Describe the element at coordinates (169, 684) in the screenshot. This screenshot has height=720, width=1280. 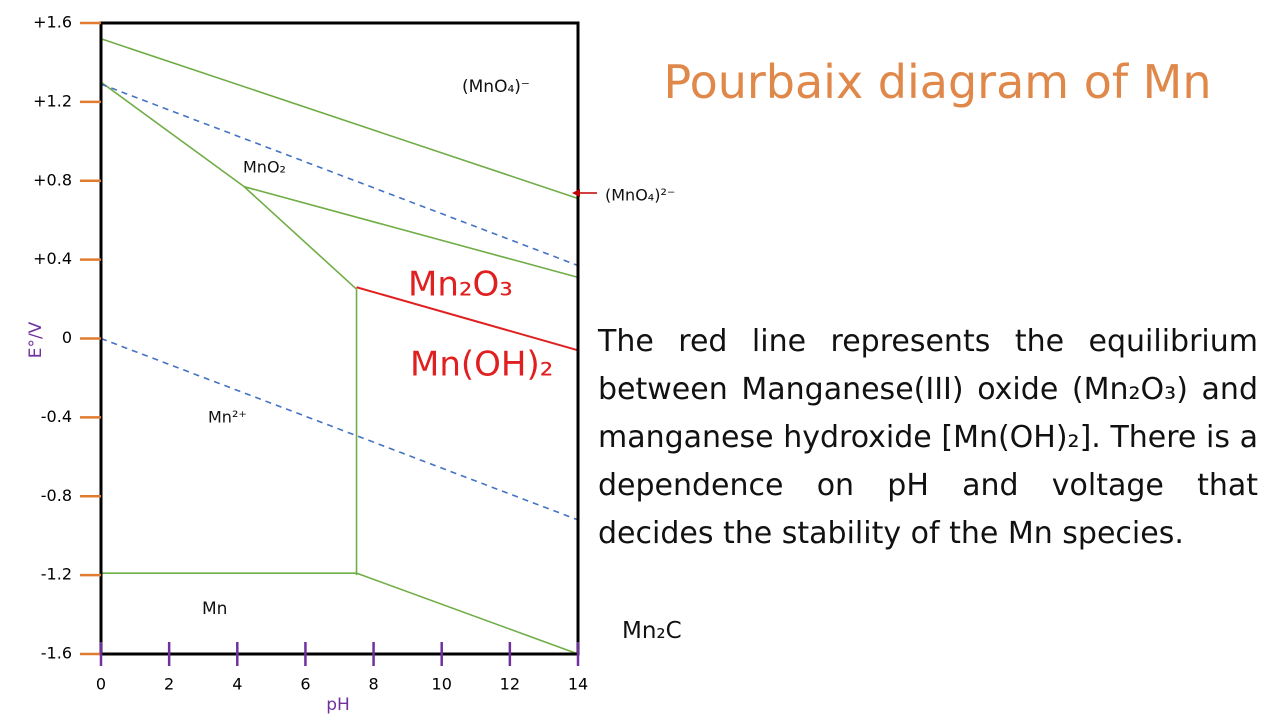
I see `x-tick-label: 2` at that location.